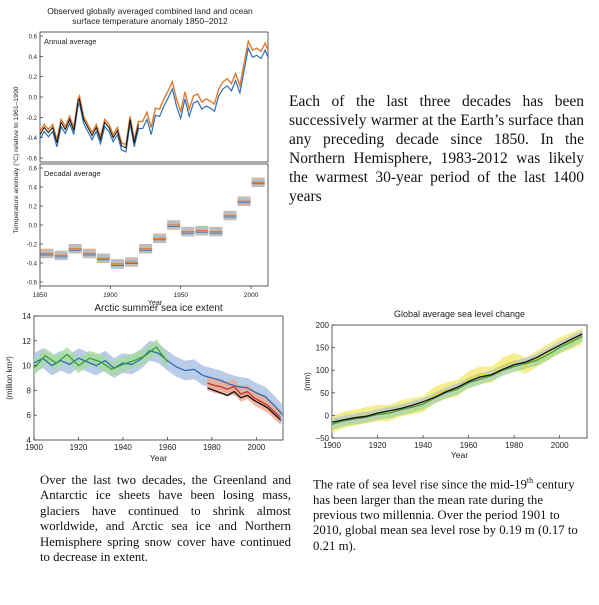 Image resolution: width=599 pixels, height=605 pixels. I want to click on gray-series-line, so click(457, 378).